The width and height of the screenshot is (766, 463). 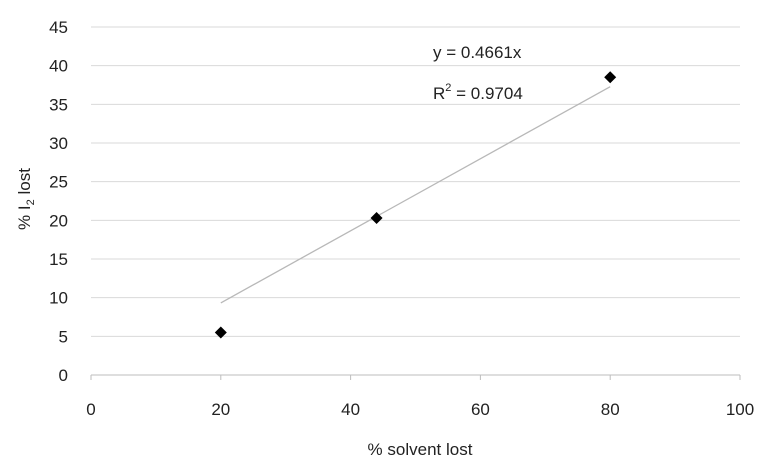 What do you see at coordinates (486, 93) in the screenshot?
I see `r-squared-value: = 0.9704` at bounding box center [486, 93].